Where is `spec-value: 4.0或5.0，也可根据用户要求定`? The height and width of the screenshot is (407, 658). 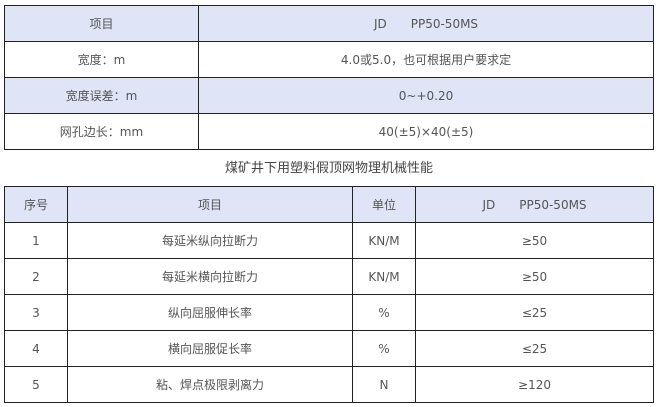 spec-value: 4.0或5.0，也可根据用户要求定 is located at coordinates (426, 59).